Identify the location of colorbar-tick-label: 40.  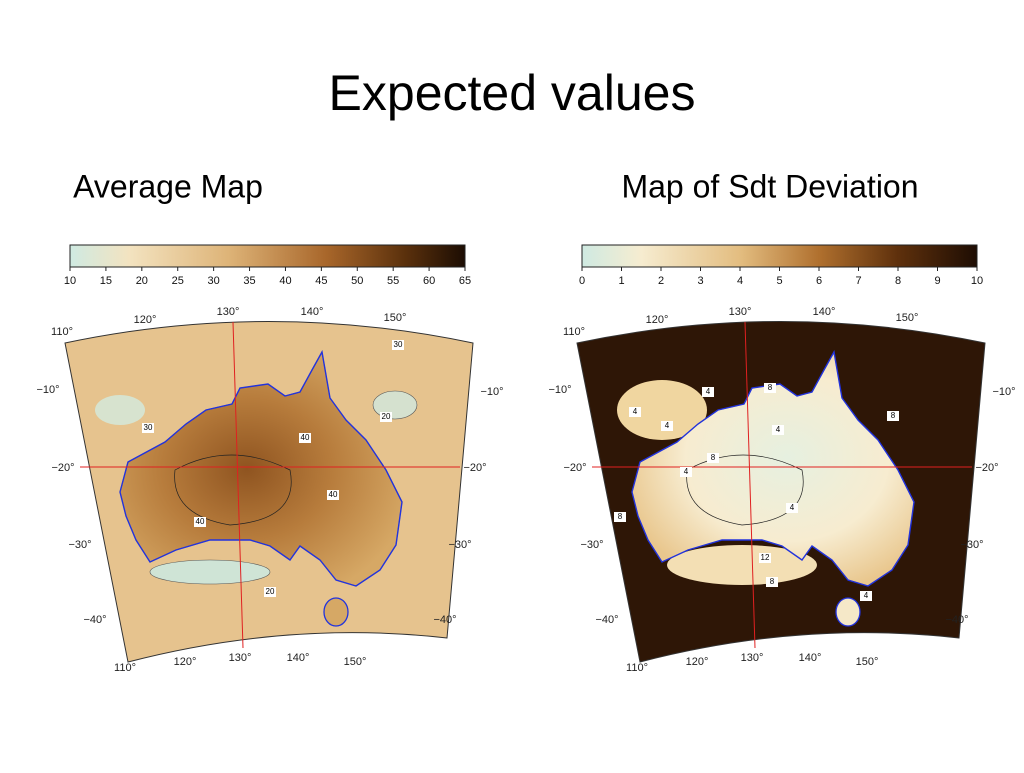
(285, 281).